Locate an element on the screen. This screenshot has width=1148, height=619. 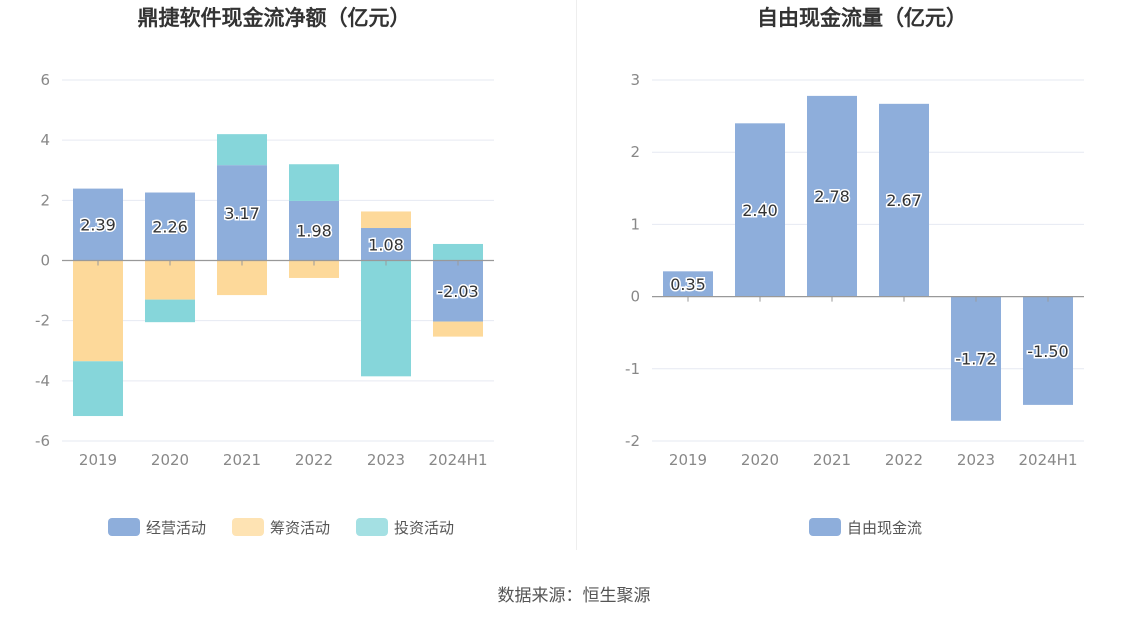
y-tick-label: 4 is located at coordinates (45, 140).